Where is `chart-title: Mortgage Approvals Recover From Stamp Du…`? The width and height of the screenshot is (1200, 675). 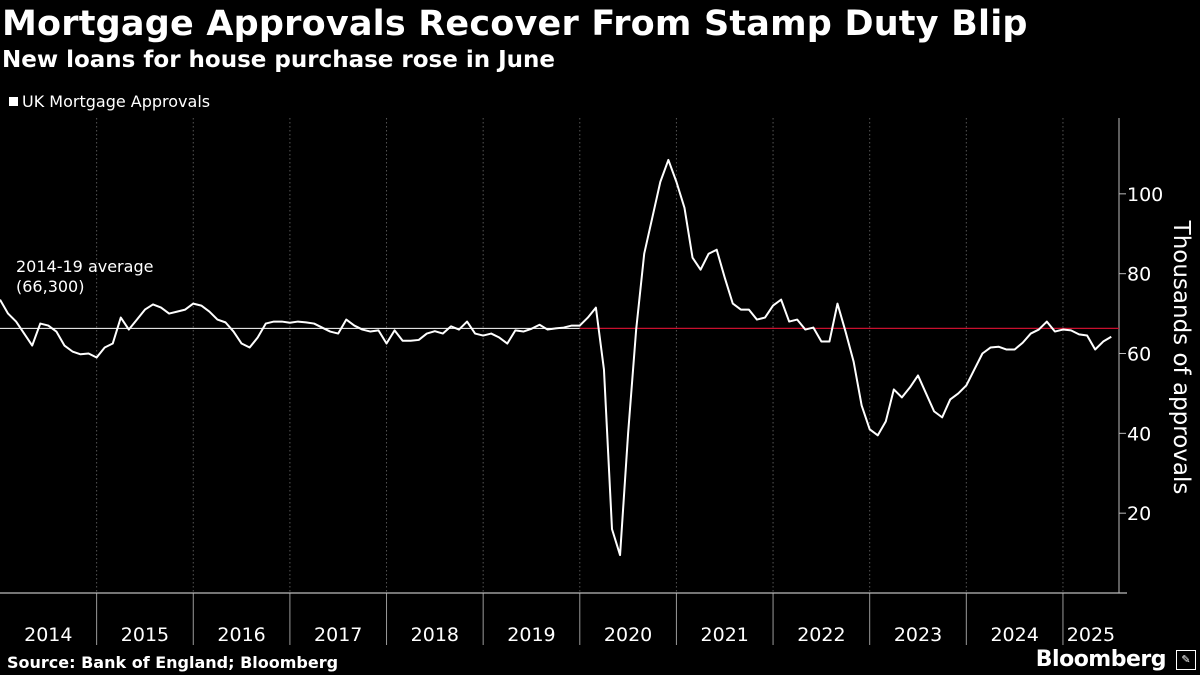 chart-title: Mortgage Approvals Recover From Stamp Du… is located at coordinates (515, 24).